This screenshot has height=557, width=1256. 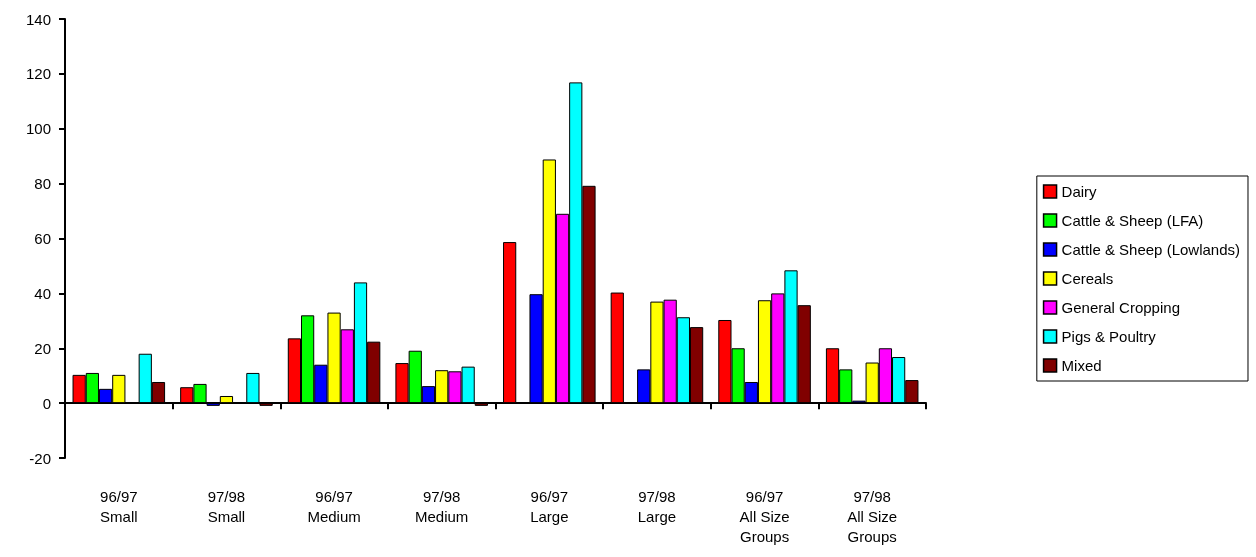 What do you see at coordinates (1120, 307) in the screenshot?
I see `legend-label: General Cropping` at bounding box center [1120, 307].